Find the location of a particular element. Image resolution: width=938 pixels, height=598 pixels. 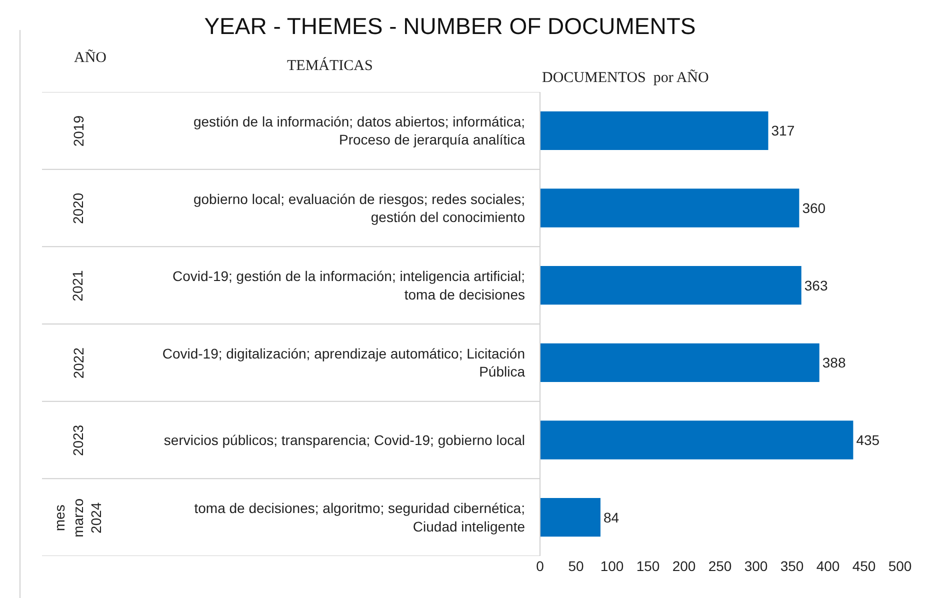

x-tick-label: 150 is located at coordinates (648, 566).